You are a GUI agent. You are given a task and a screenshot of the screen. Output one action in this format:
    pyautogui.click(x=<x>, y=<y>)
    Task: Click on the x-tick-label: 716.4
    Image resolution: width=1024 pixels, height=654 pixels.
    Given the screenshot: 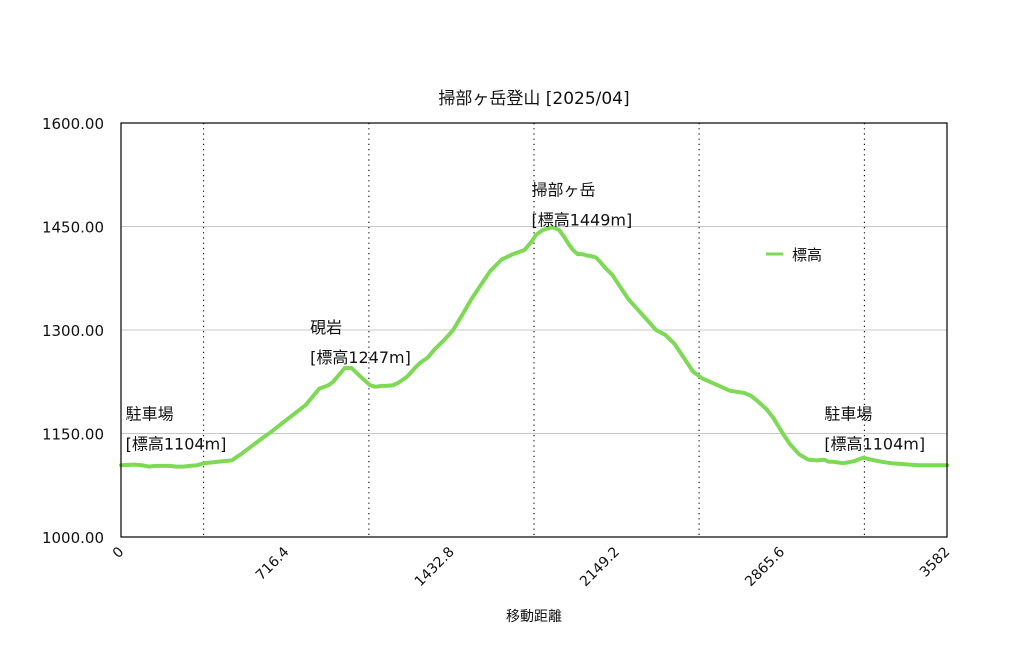 What is the action you would take?
    pyautogui.click(x=273, y=564)
    